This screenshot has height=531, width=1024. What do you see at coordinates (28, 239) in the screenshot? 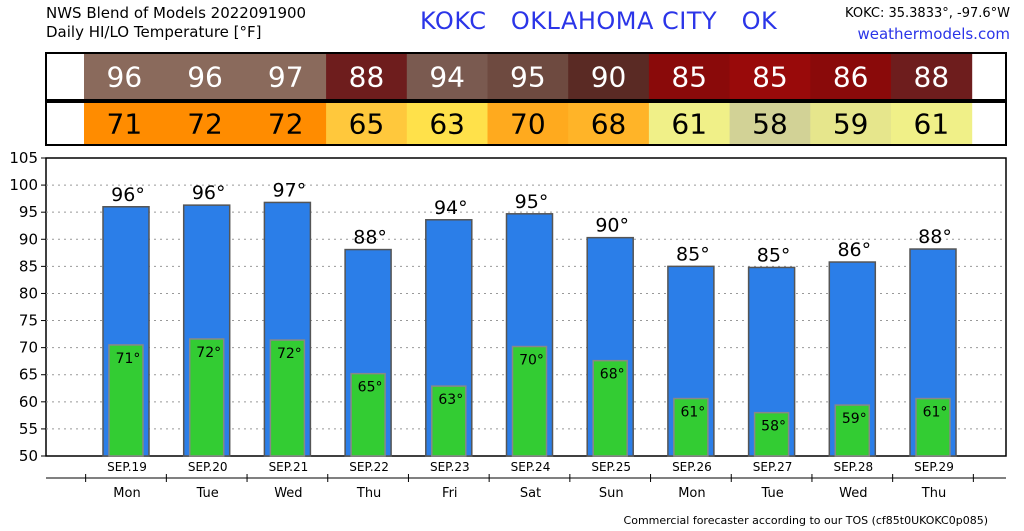
I see `y-tick-label: 90` at bounding box center [28, 239].